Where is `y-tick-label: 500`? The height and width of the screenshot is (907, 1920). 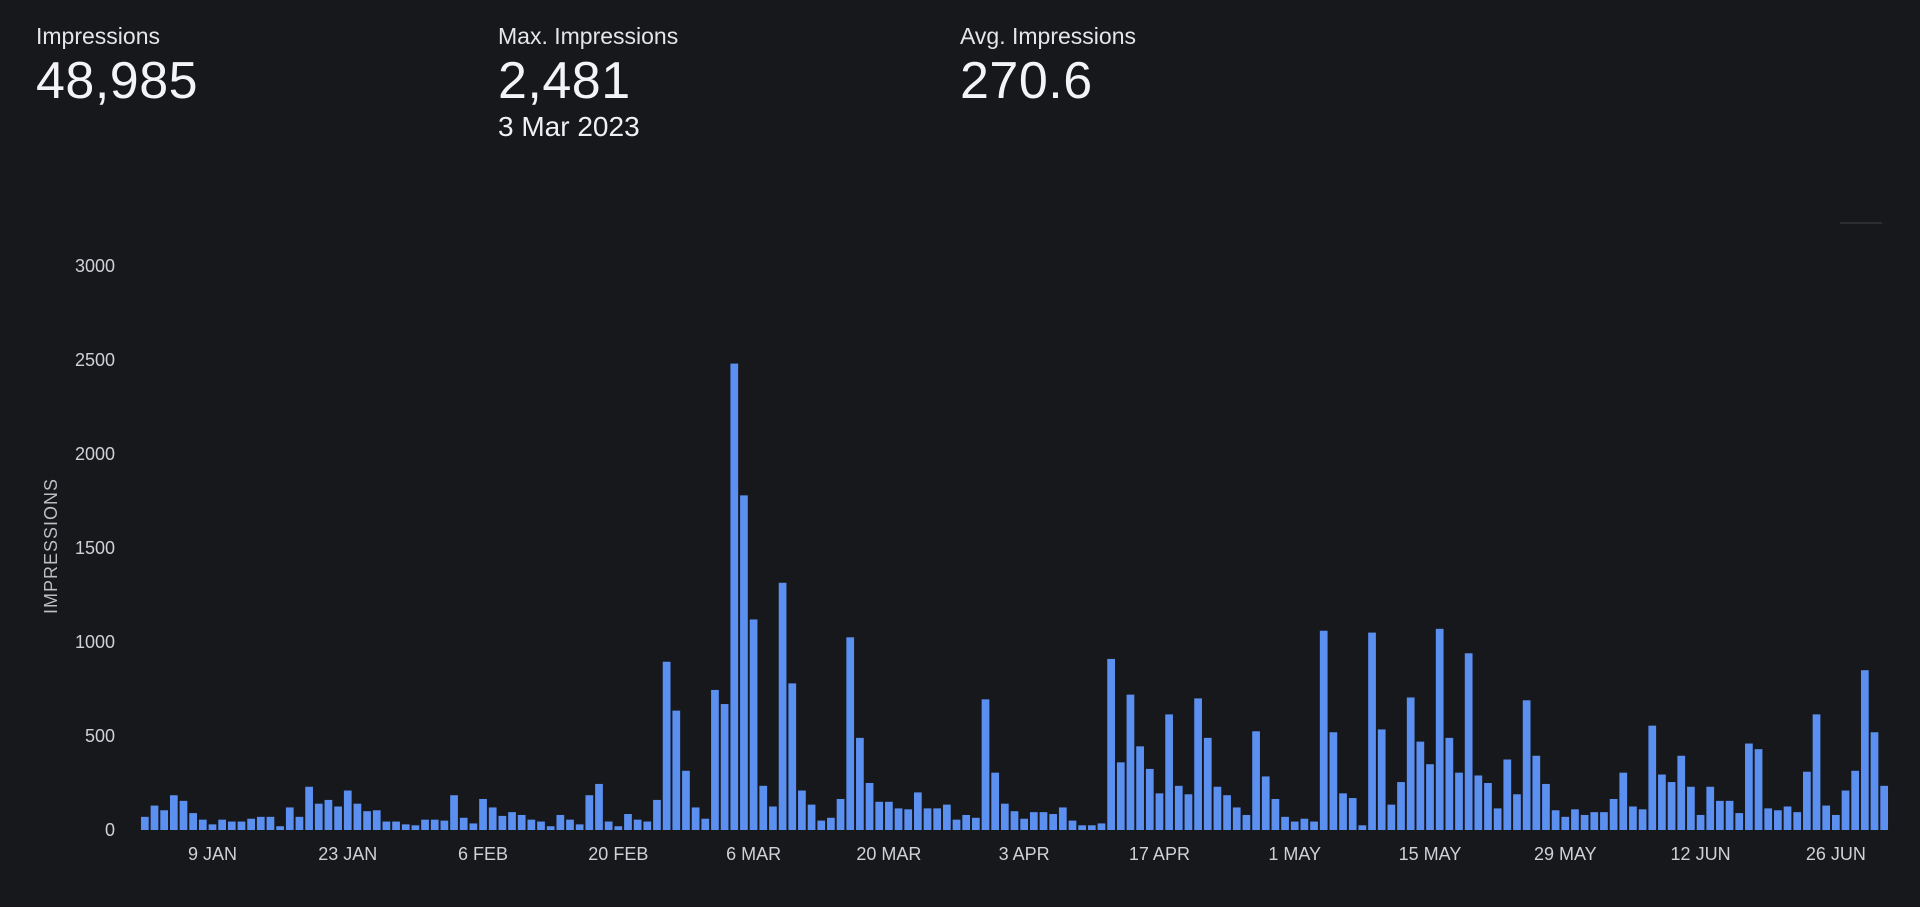 y-tick-label: 500 is located at coordinates (100, 736).